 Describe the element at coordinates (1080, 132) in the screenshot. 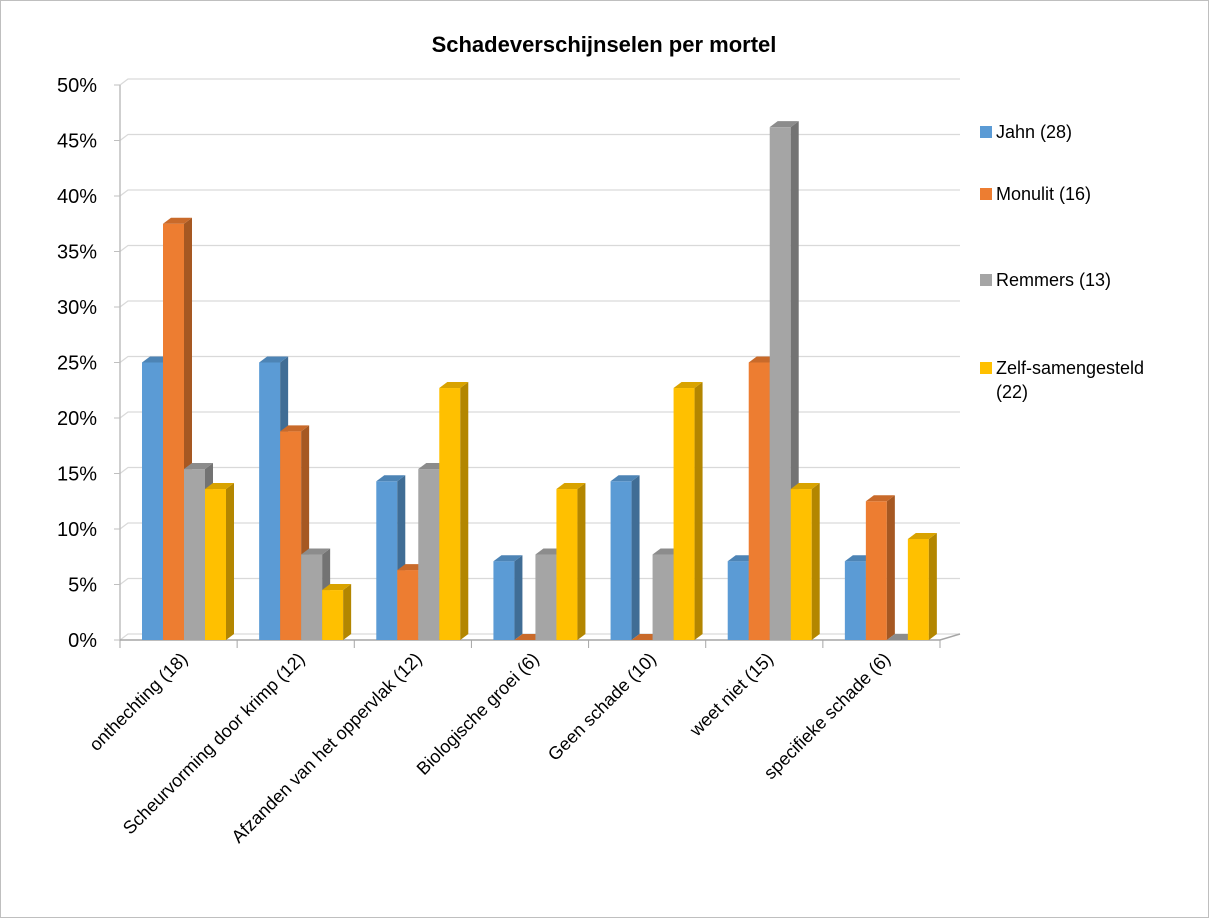

I see `legend-item: Jahn (28)` at that location.